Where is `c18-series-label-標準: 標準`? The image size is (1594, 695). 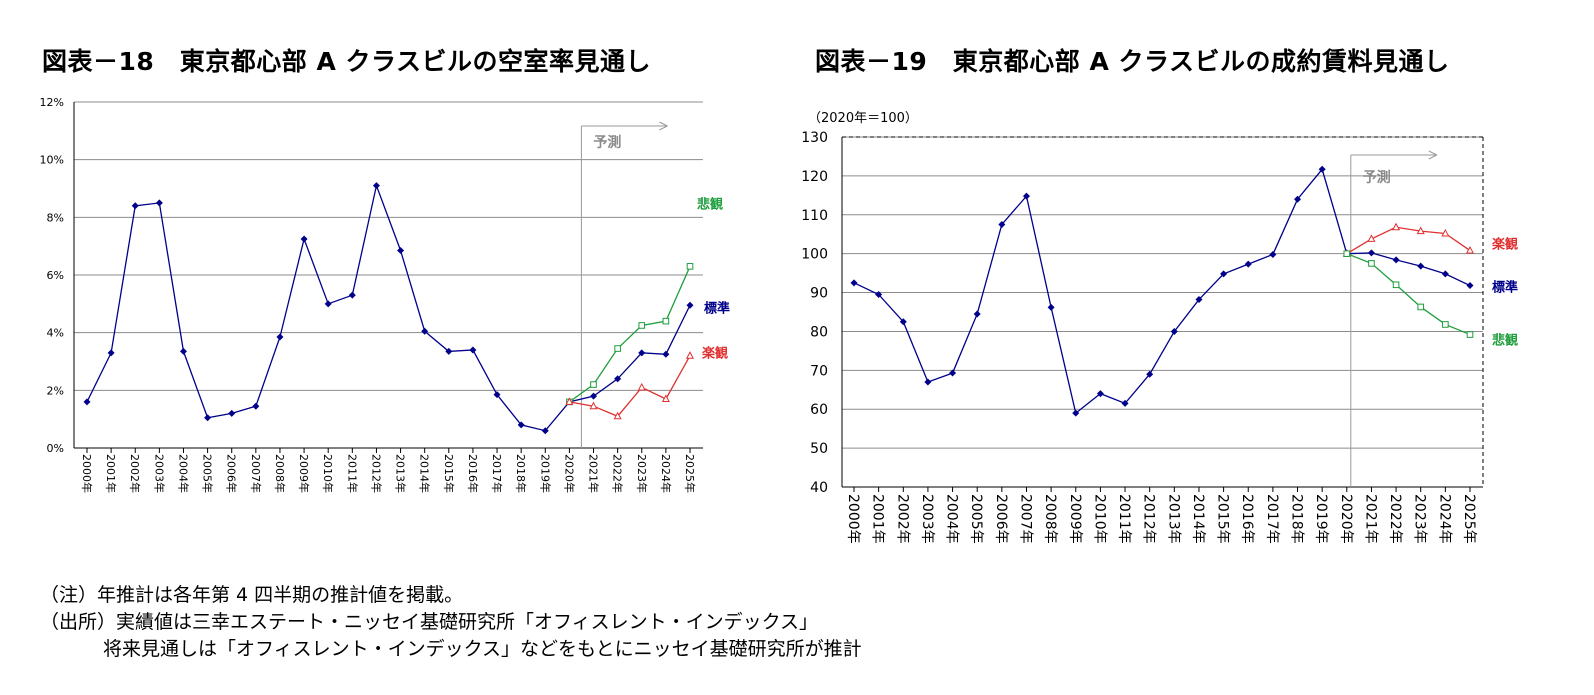 c18-series-label-標準: 標準 is located at coordinates (717, 308).